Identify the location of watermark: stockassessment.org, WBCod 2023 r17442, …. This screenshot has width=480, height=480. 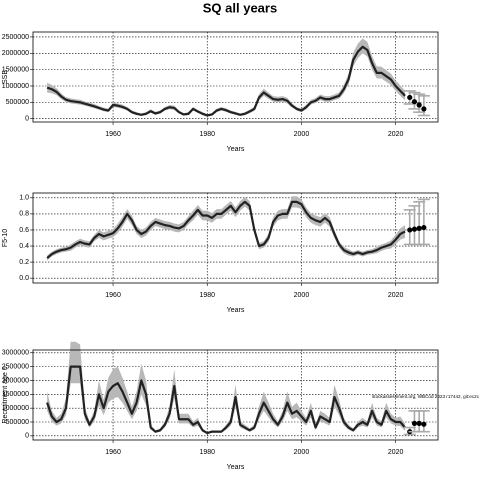
(426, 396).